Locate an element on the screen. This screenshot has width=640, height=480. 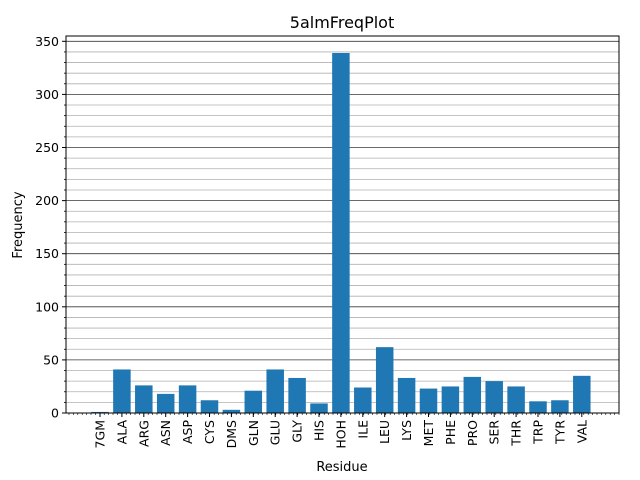
x-axis-label: Residue is located at coordinates (341, 467).